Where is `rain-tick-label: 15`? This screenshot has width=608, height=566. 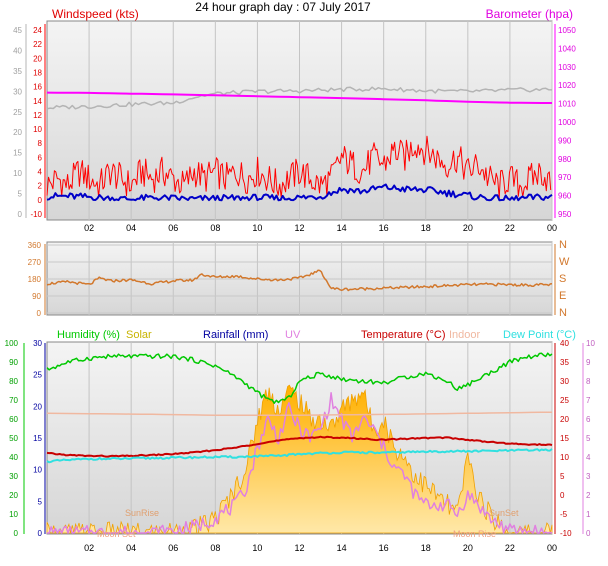 rain-tick-label: 15 is located at coordinates (37, 438).